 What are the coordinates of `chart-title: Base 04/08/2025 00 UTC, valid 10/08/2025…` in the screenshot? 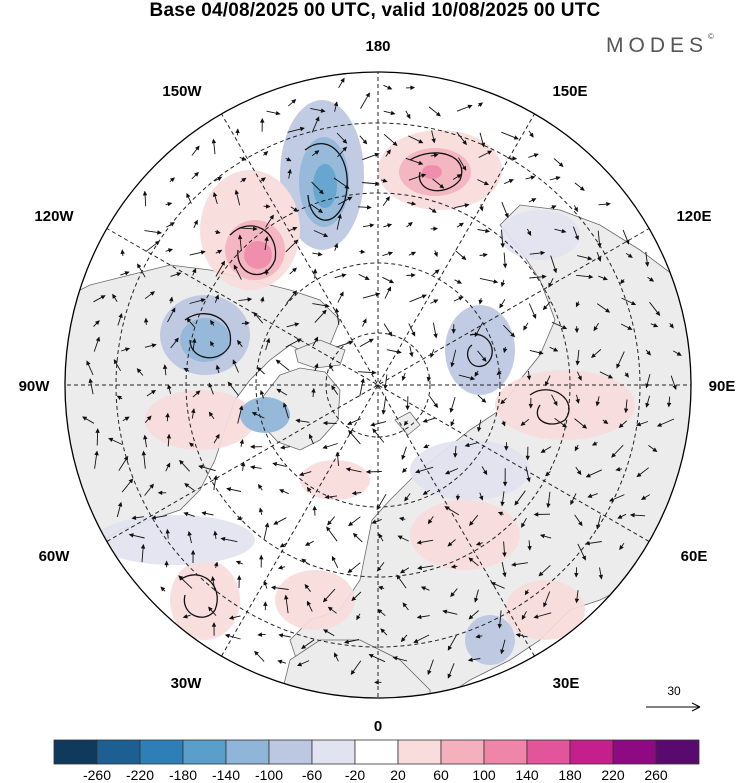 It's located at (375, 10).